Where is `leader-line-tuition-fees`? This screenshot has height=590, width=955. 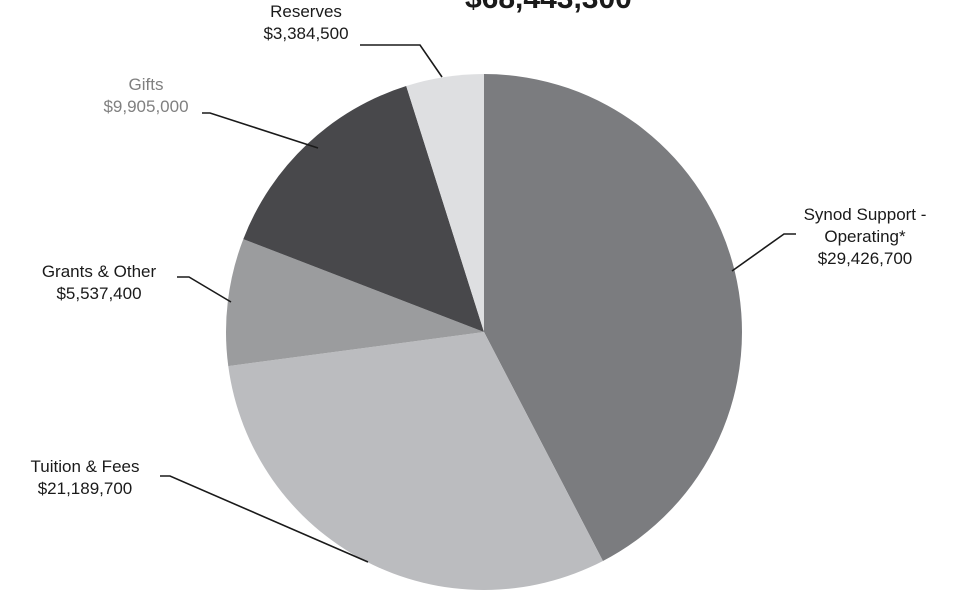
leader-line-tuition-fees is located at coordinates (264, 519).